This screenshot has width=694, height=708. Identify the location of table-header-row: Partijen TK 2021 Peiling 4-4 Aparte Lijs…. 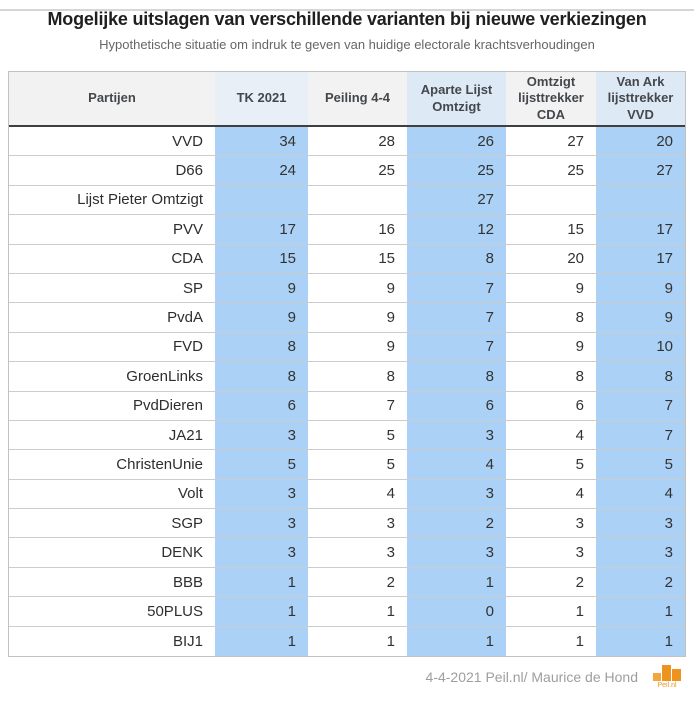
(347, 99).